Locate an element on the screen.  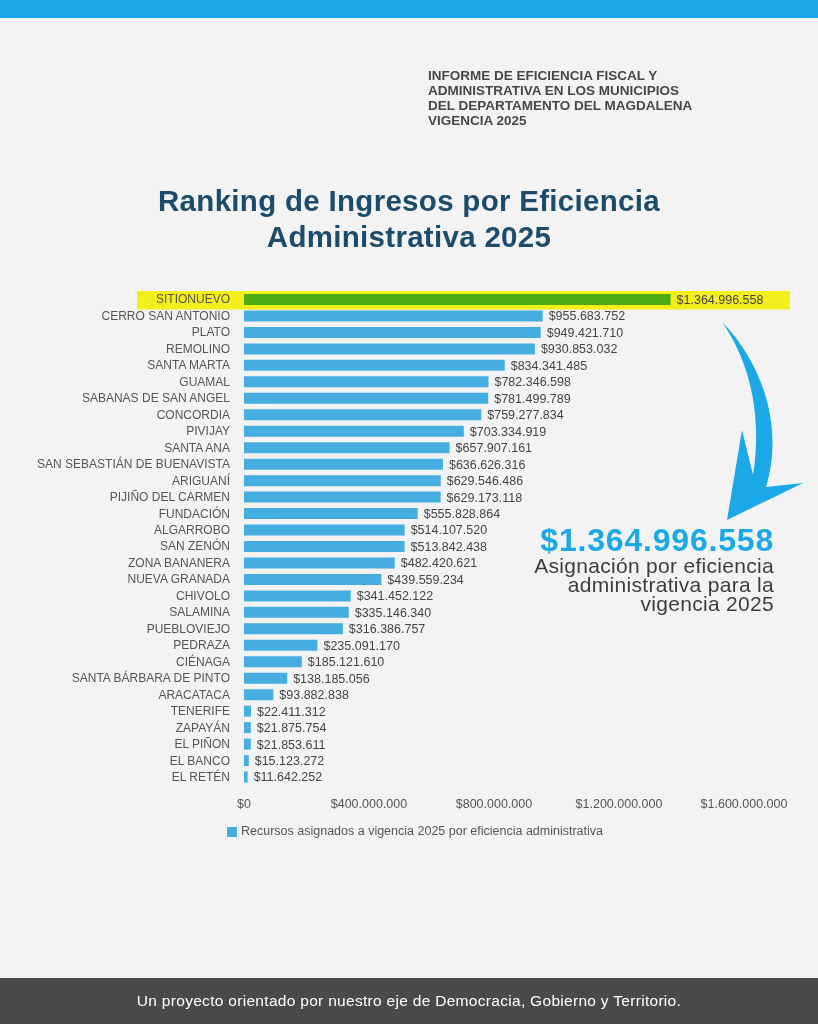
data-label: $930.853.032 is located at coordinates (579, 349).